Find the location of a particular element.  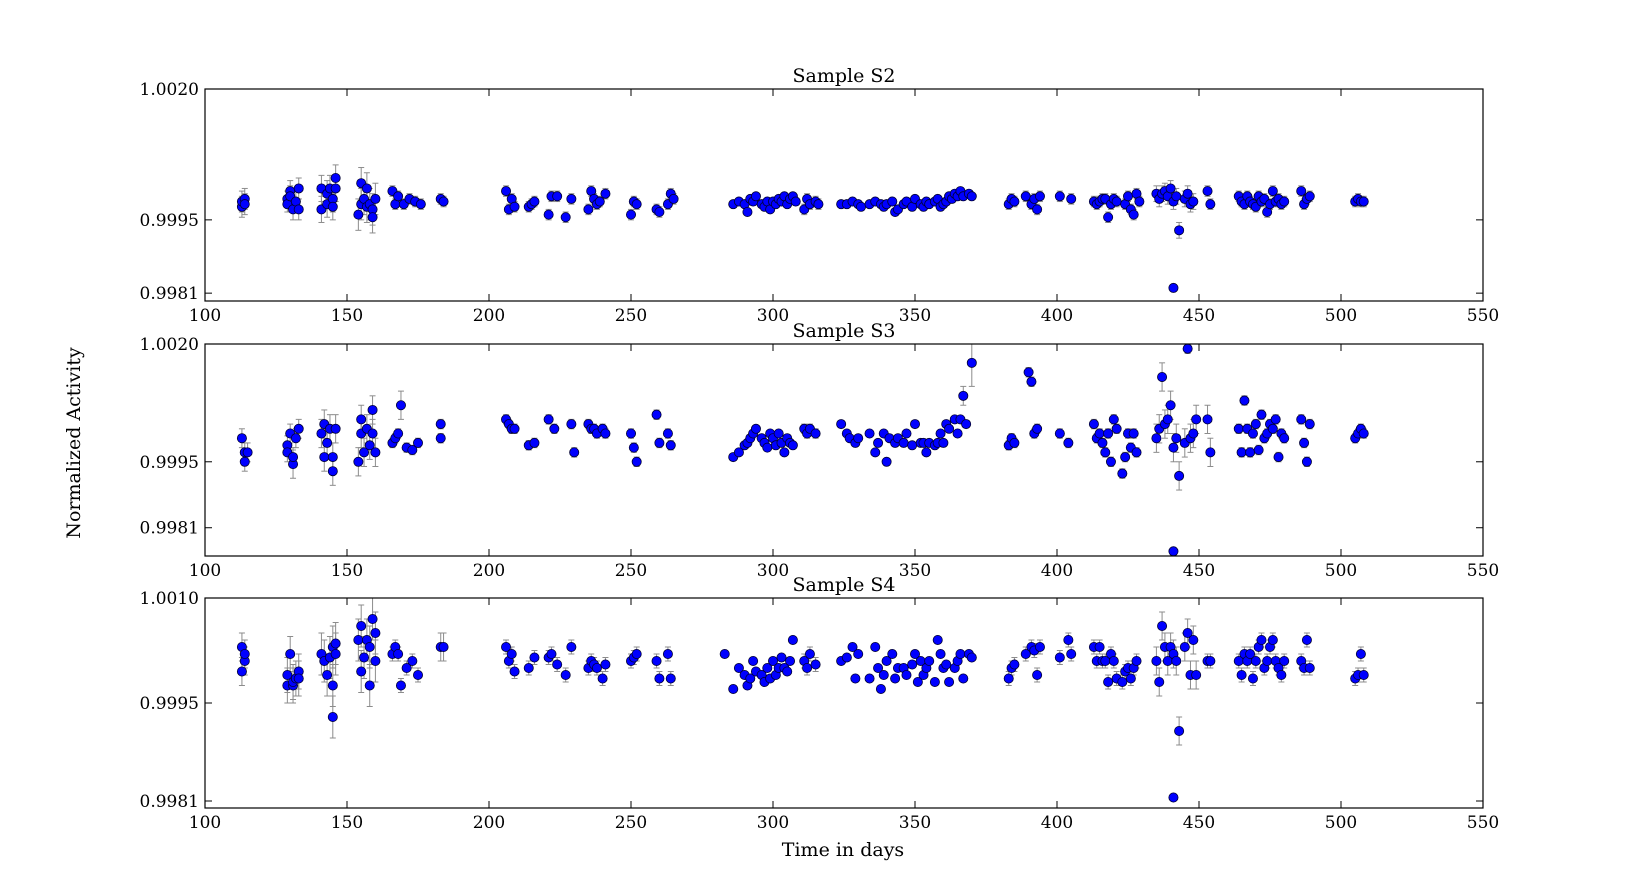

x-tick-label: 150 is located at coordinates (347, 571).